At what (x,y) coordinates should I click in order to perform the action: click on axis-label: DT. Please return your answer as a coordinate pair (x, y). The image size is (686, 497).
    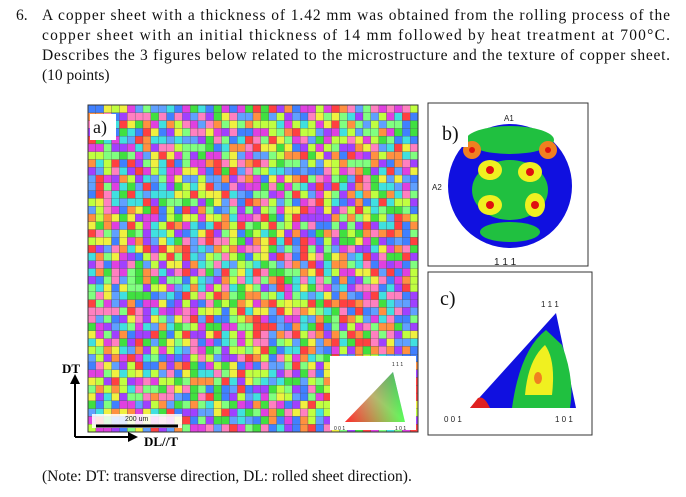
    Looking at the image, I should click on (71, 368).